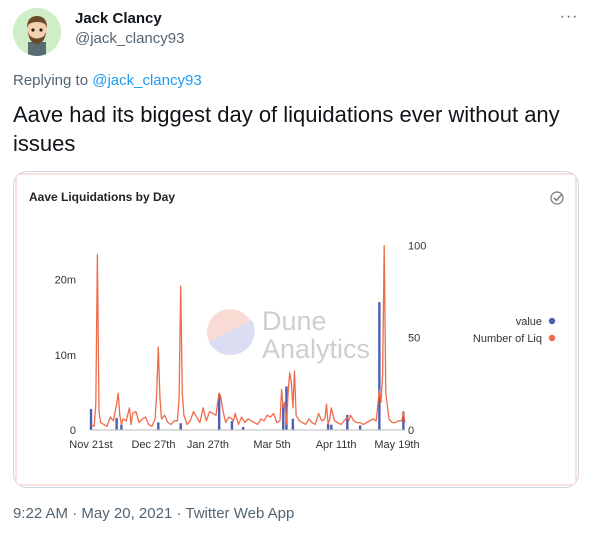 The image size is (596, 533). Describe the element at coordinates (41, 513) in the screenshot. I see `tweet-time: 9:22 AM` at that location.